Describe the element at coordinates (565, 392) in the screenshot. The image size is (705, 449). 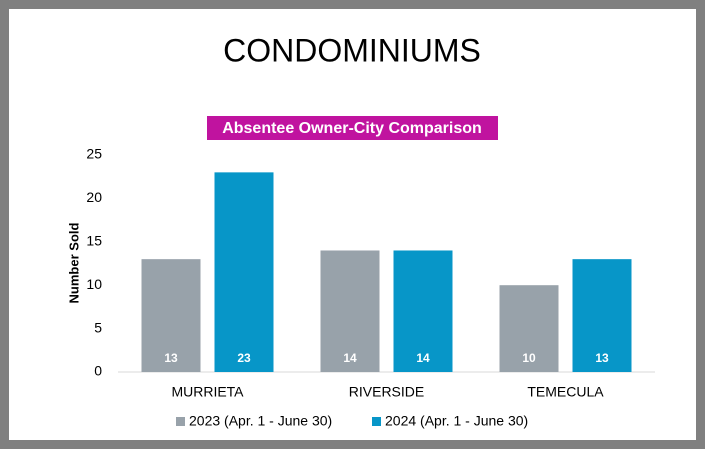
I see `x-tick-label: TEMECULA` at that location.